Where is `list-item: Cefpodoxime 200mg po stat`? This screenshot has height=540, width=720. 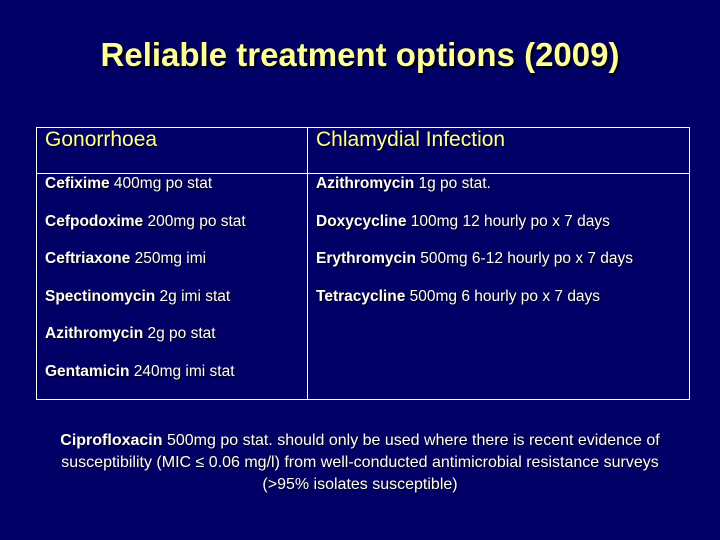 list-item: Cefpodoxime 200mg po stat is located at coordinates (172, 221).